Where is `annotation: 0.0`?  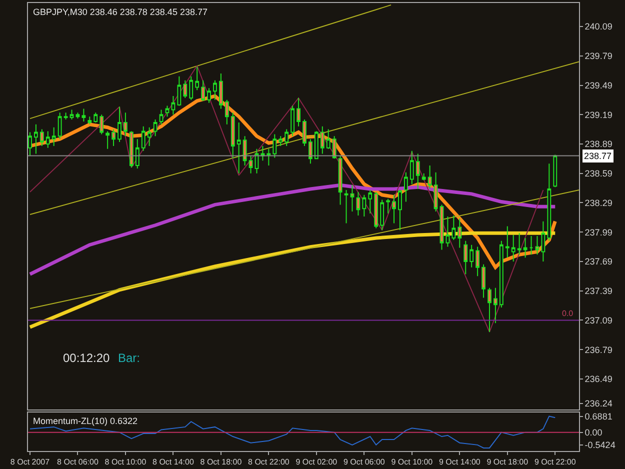 annotation: 0.0 is located at coordinates (568, 313).